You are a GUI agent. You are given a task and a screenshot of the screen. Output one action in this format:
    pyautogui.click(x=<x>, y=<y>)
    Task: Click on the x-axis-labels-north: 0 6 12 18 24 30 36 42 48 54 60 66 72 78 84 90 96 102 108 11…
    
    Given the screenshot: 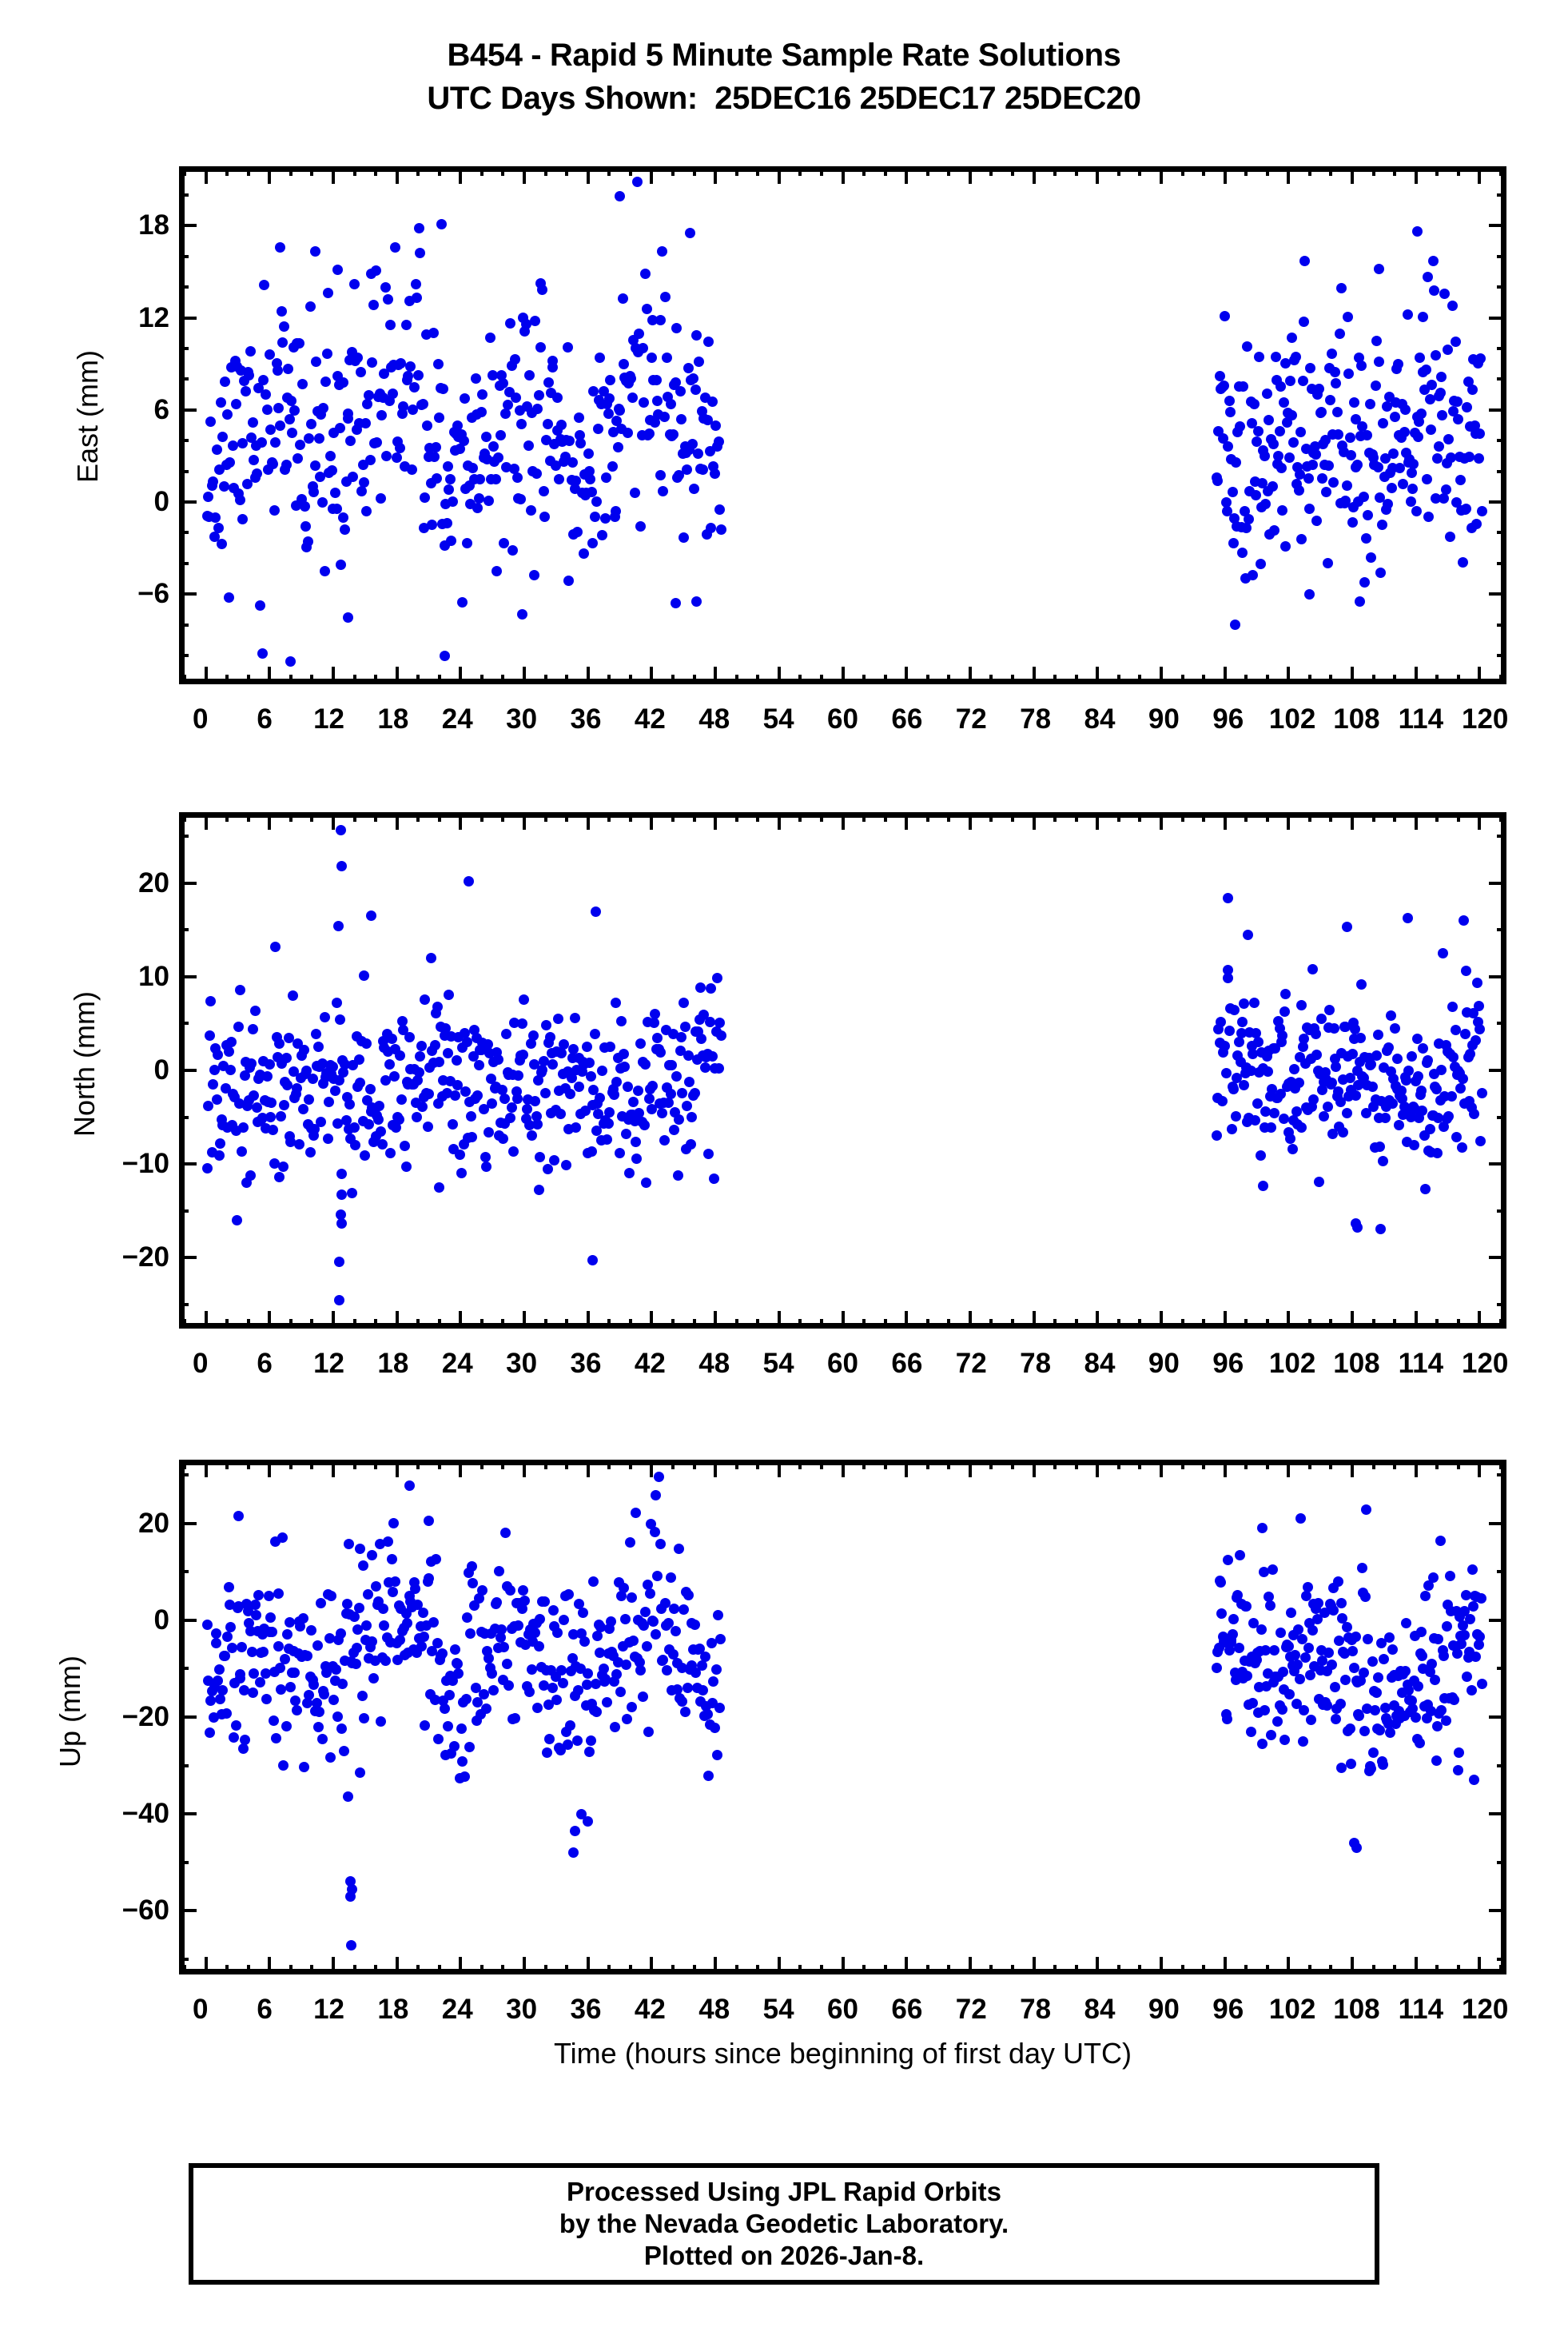 What is the action you would take?
    pyautogui.click(x=844, y=1365)
    